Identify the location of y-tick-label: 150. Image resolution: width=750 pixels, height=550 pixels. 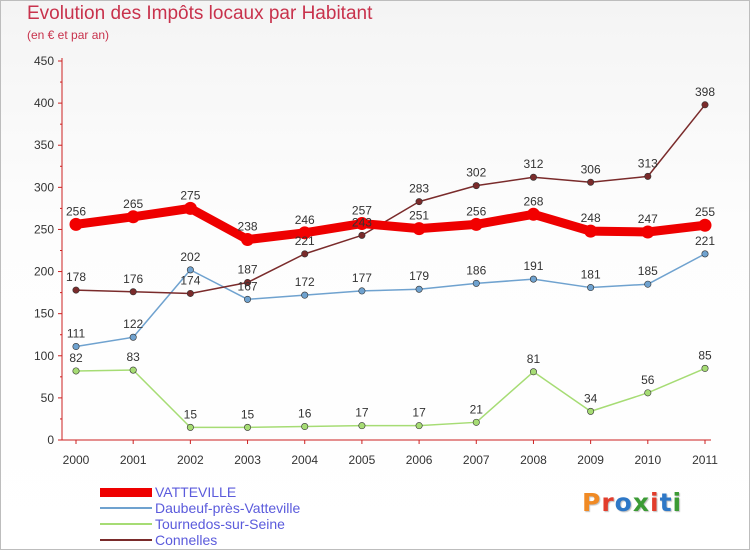
(44, 314).